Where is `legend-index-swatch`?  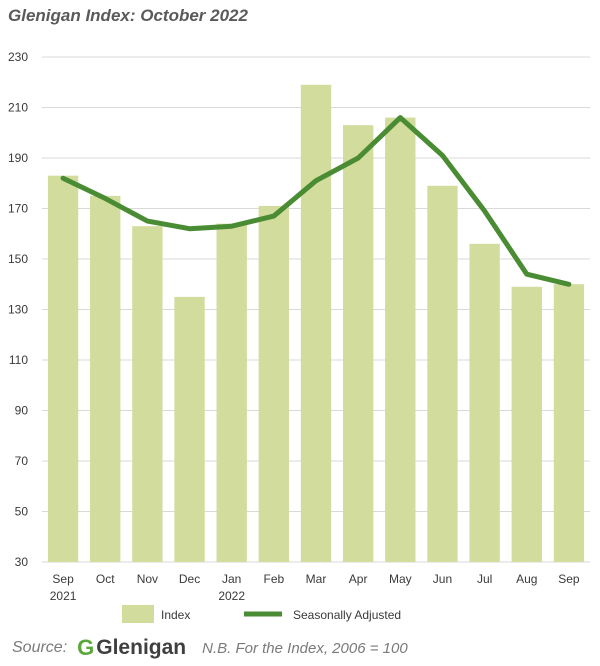 legend-index-swatch is located at coordinates (138, 614).